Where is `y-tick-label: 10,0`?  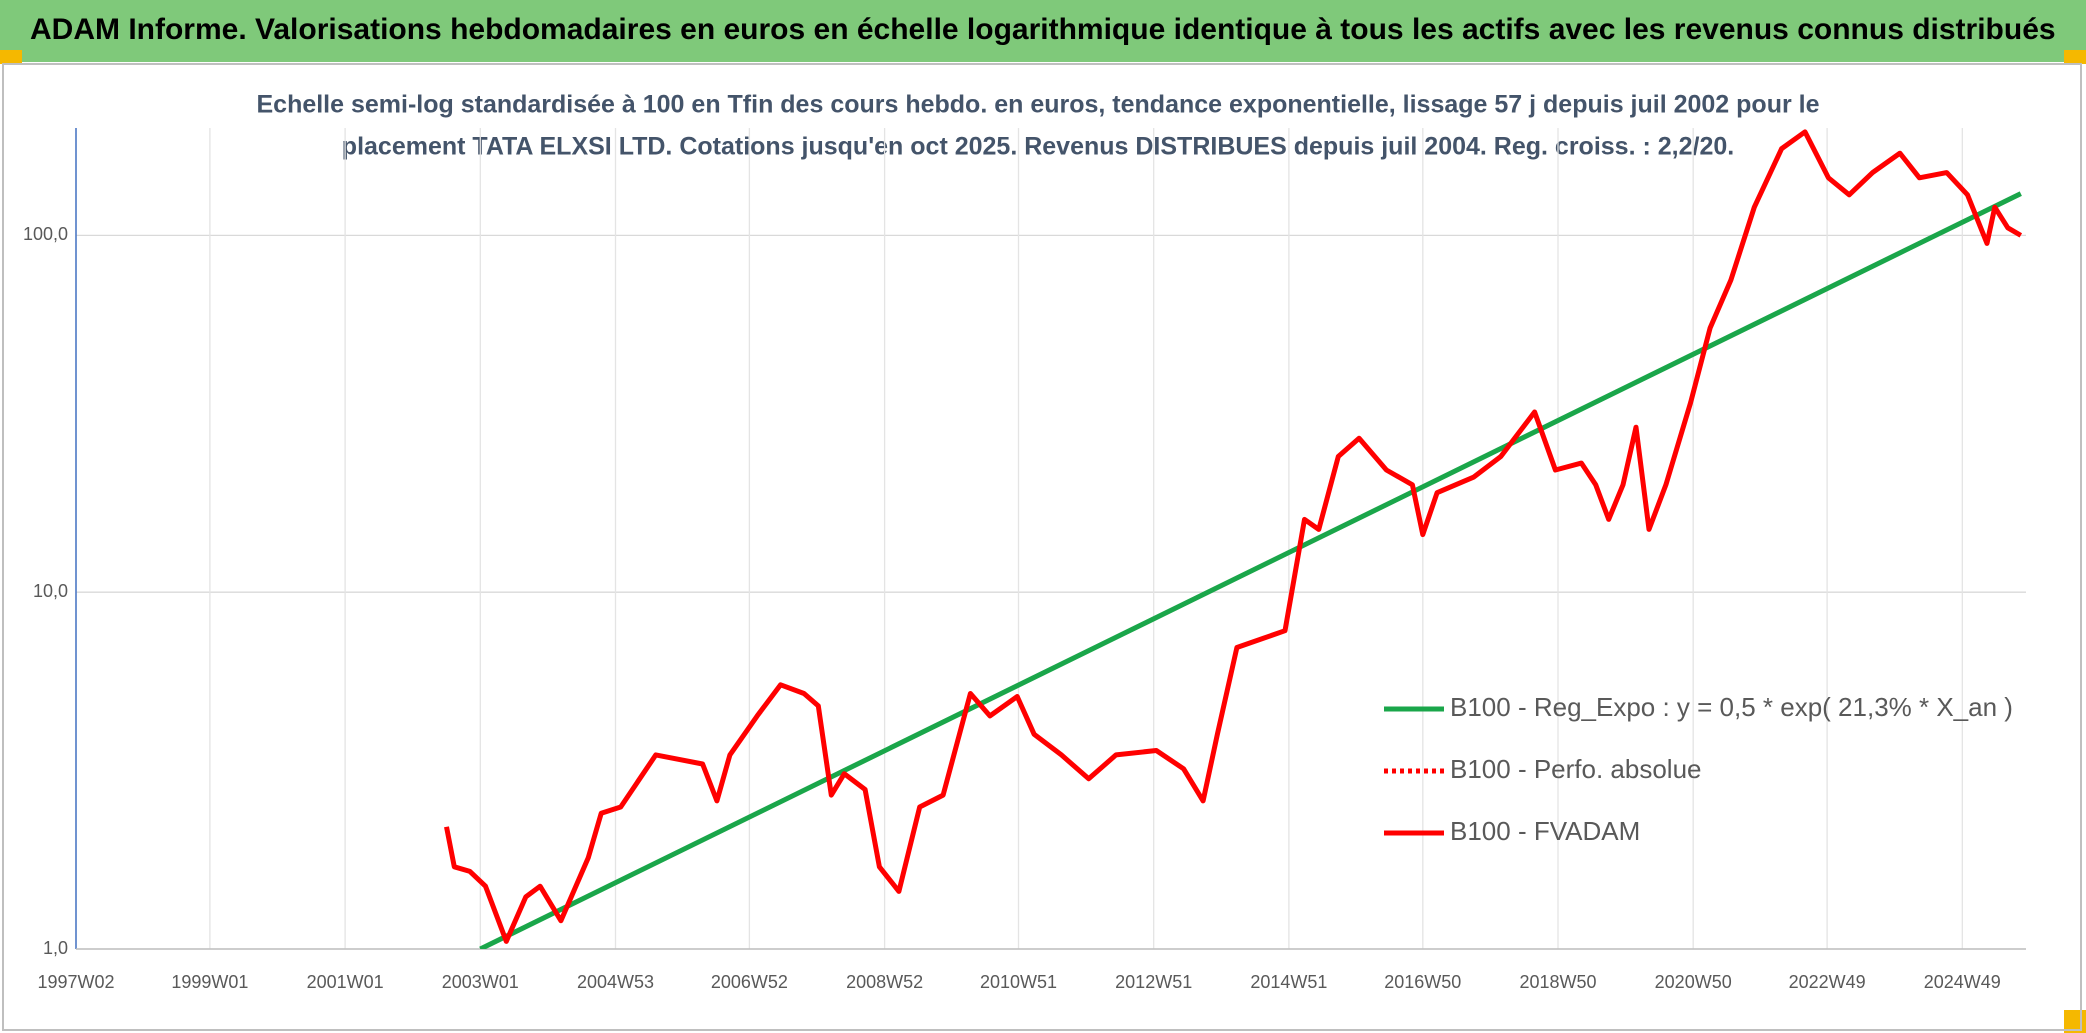 y-tick-label: 10,0 is located at coordinates (50, 591).